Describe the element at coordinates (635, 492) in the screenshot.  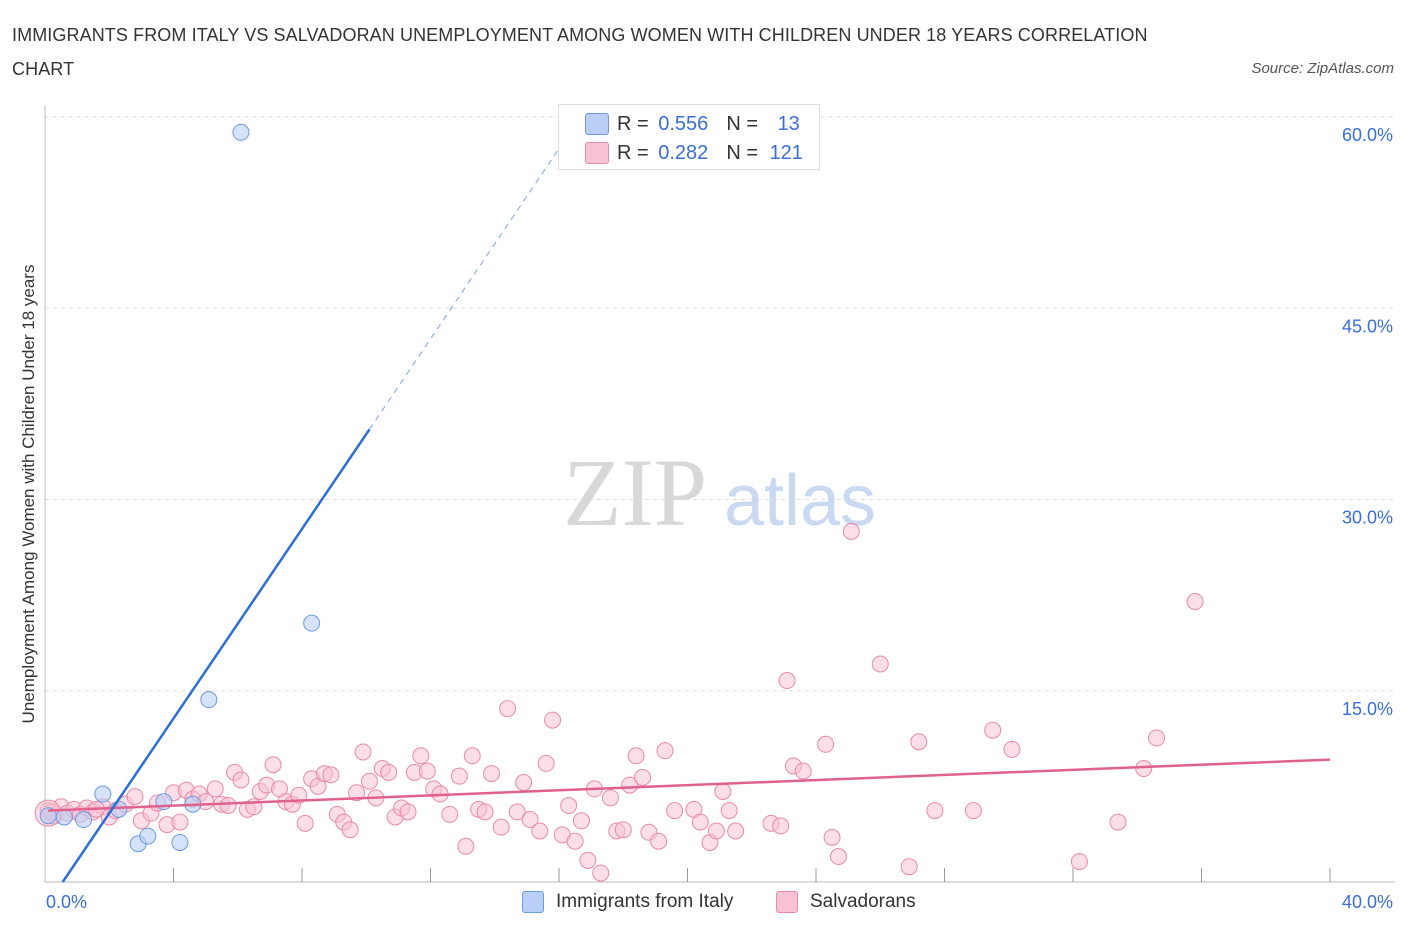
I see `watermark-zip: ZIP` at that location.